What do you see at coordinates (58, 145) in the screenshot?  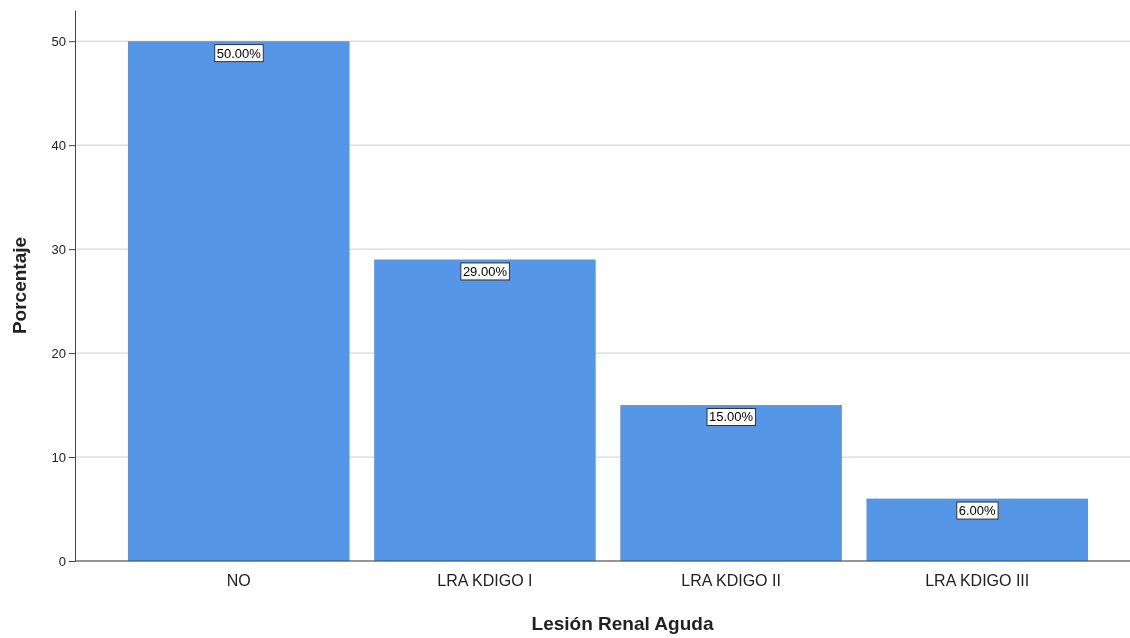 I see `y-tick-label: 40` at bounding box center [58, 145].